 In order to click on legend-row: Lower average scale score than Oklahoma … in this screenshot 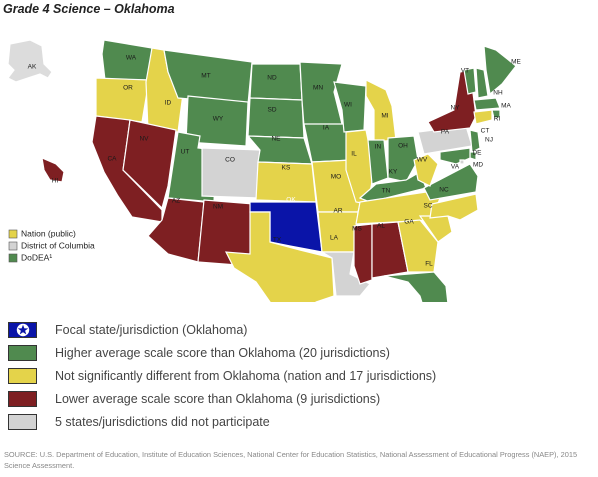, I will do `click(222, 398)`.